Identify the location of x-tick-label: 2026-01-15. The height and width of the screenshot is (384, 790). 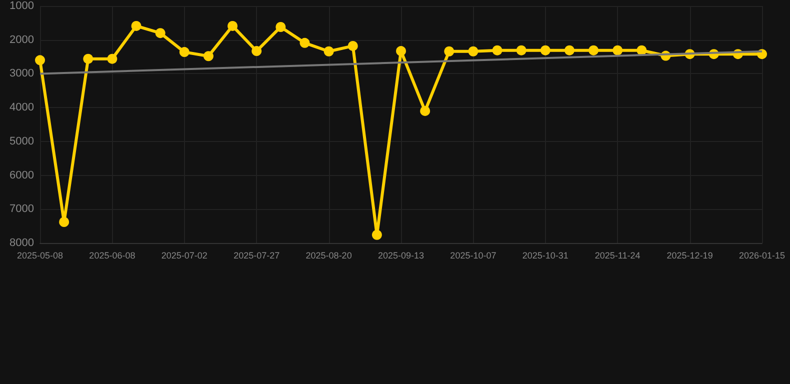
(762, 255).